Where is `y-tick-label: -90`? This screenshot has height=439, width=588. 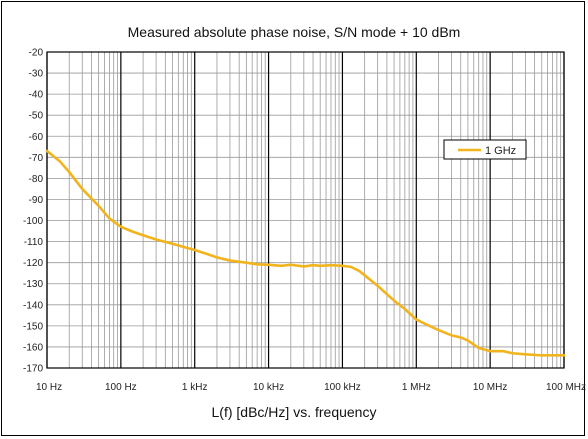 y-tick-label: -90 is located at coordinates (36, 200).